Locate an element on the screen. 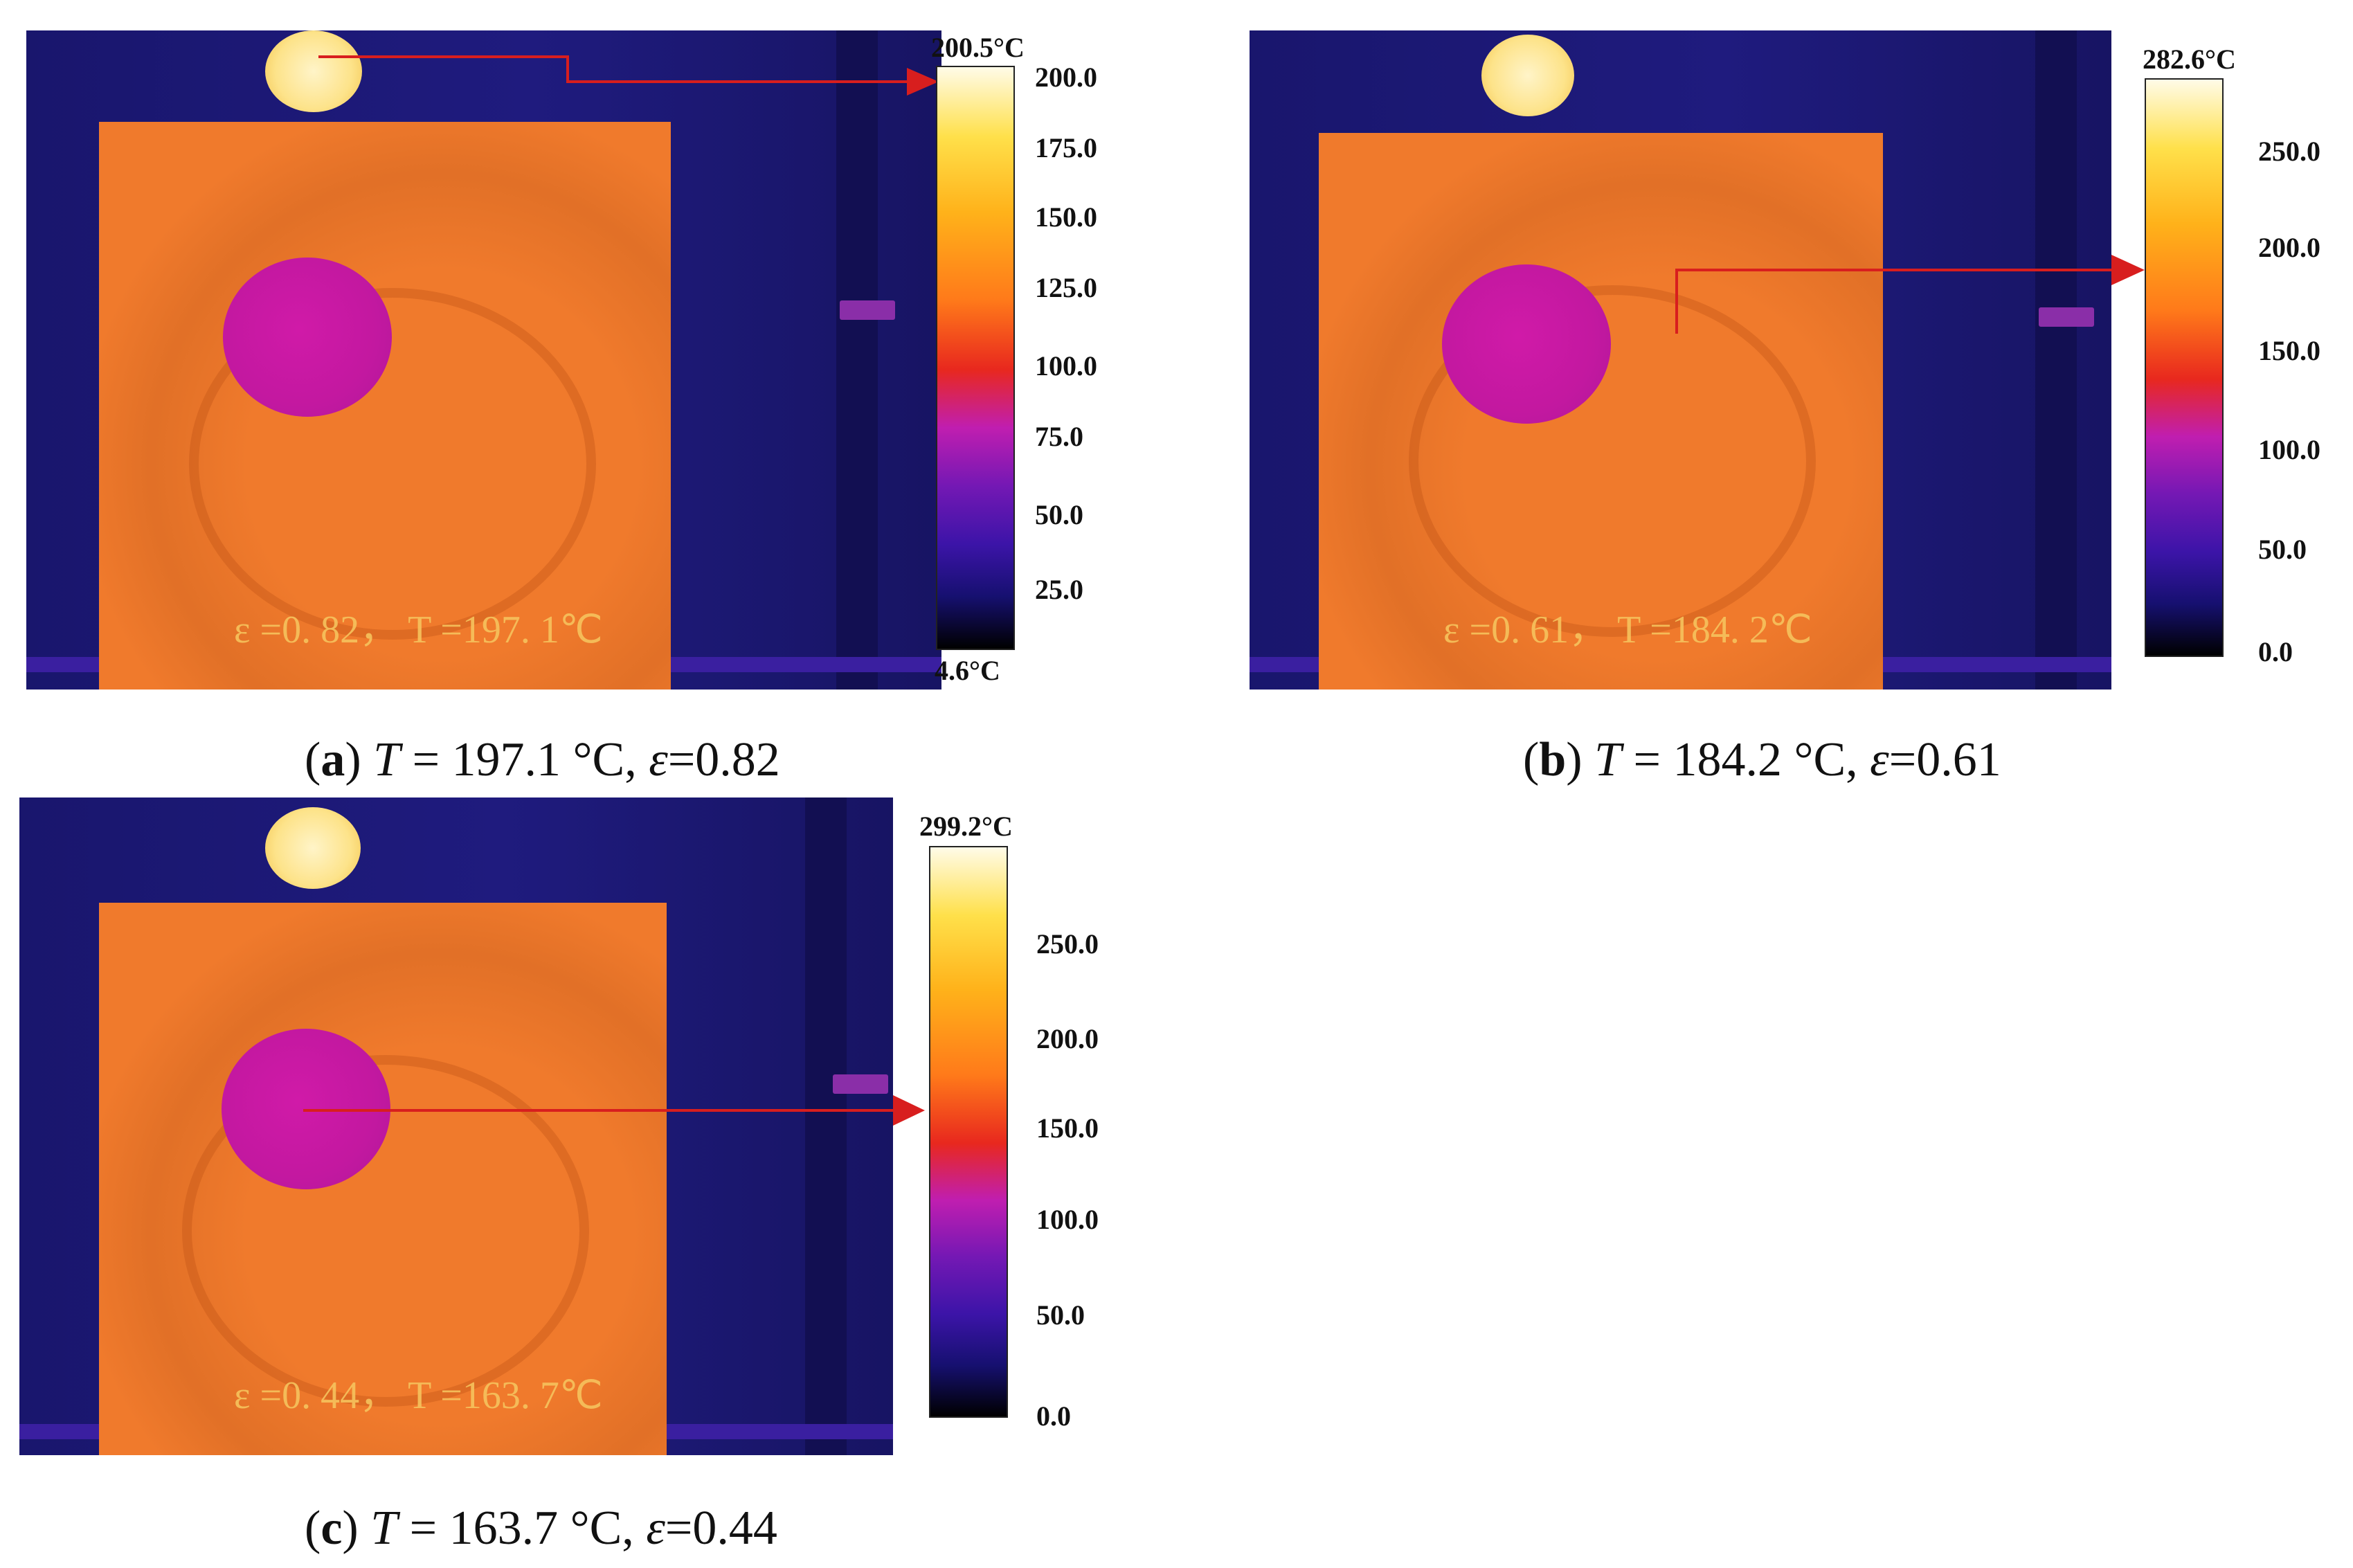 The image size is (2353, 1568). colorbar-max-label: 200.5°C is located at coordinates (978, 47).